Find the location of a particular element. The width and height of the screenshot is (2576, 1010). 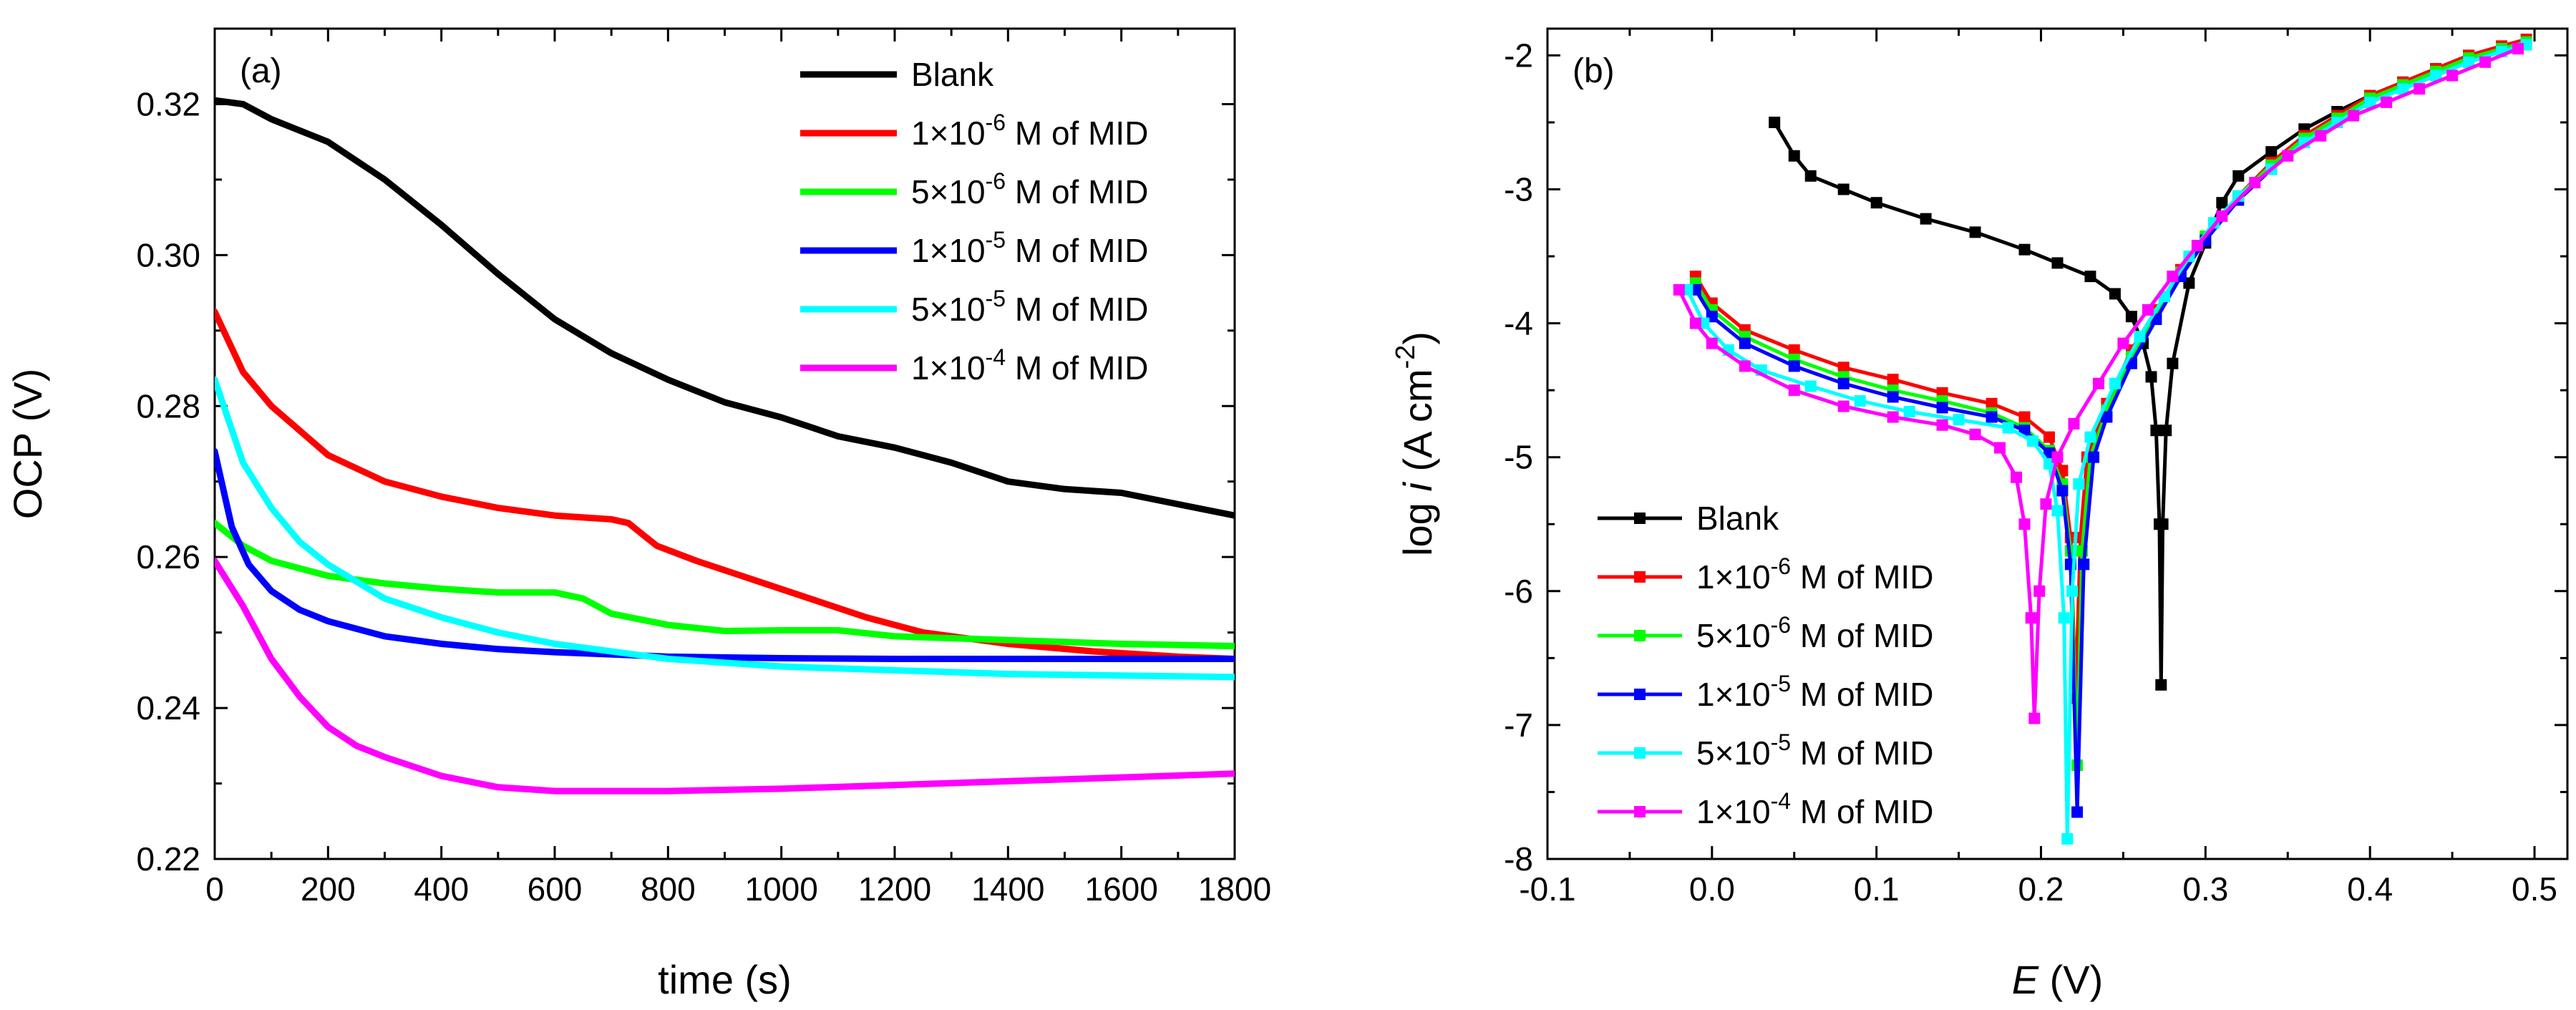

legend-label-4: 5×10-5 M of MID is located at coordinates (1029, 307).